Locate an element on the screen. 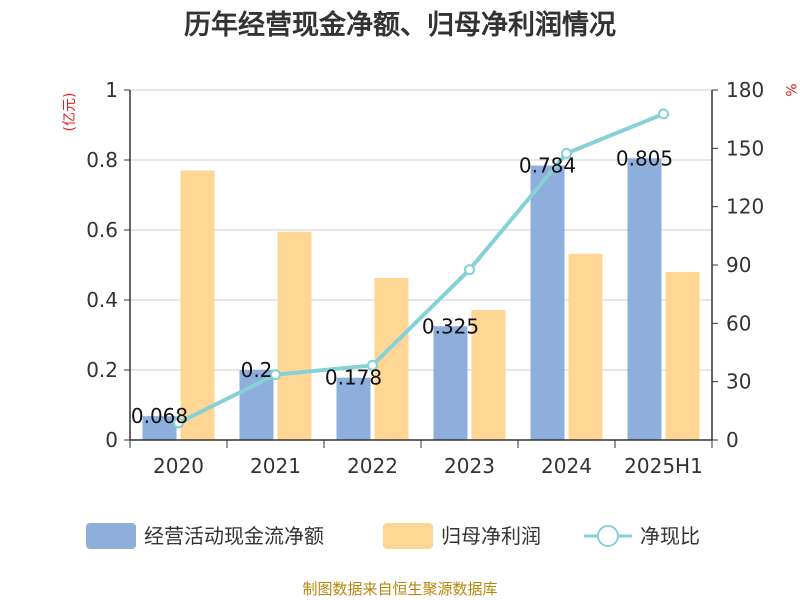  data-label: 0.805 is located at coordinates (644, 158).